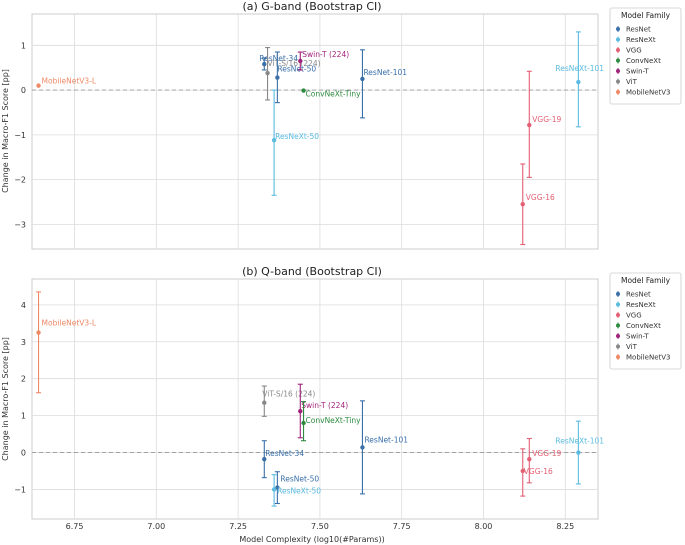  I want to click on data-point-vgg-19: VGG-19, so click(544, 460).